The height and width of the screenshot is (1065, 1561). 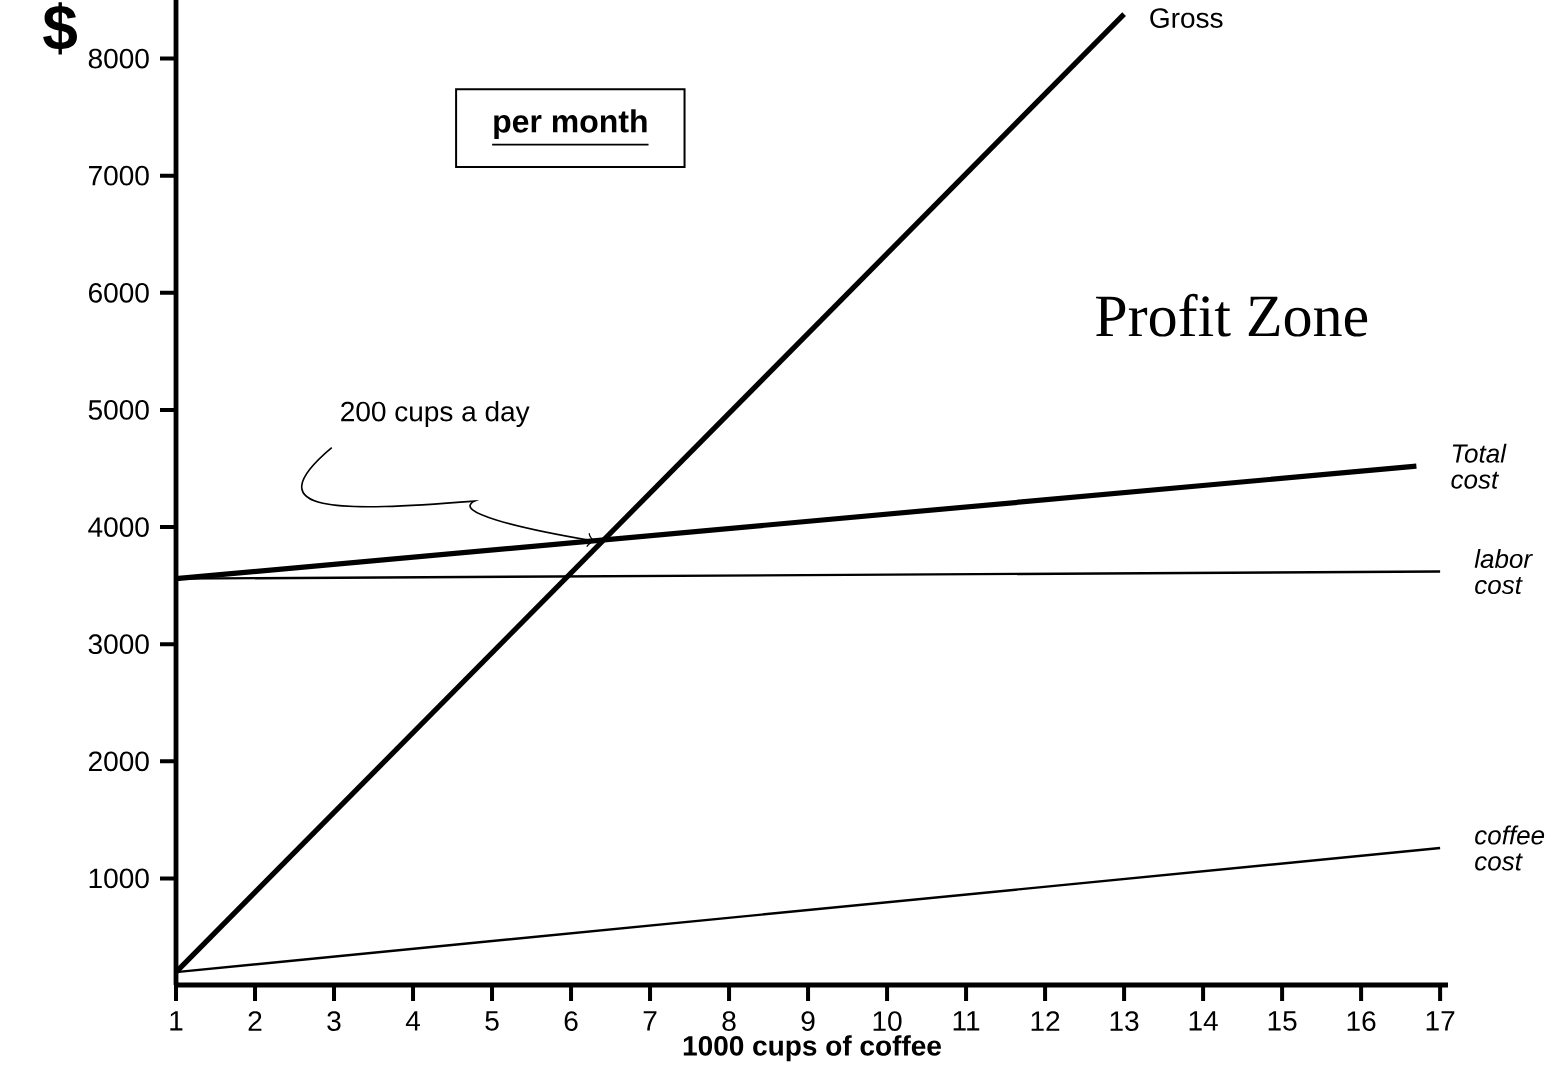 I want to click on x-tick-label: 1, so click(x=176, y=1021).